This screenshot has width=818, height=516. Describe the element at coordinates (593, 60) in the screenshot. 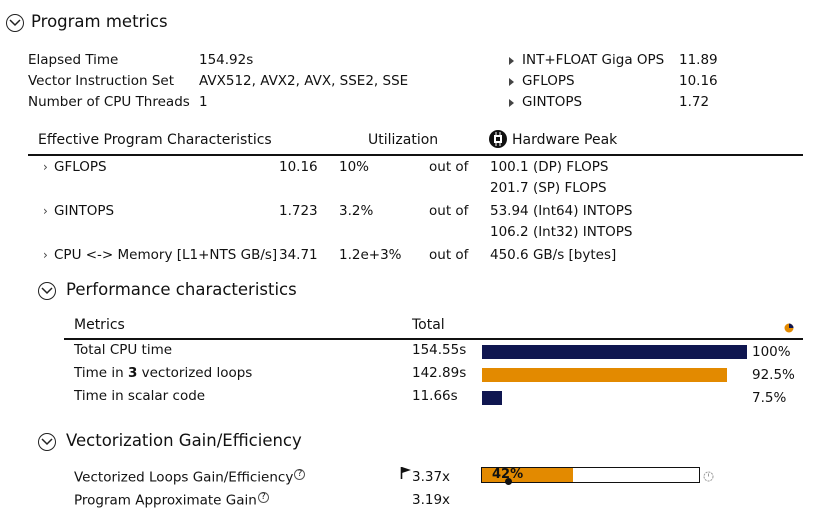

I see `metric-label: INT+FLOAT Giga OPS` at that location.